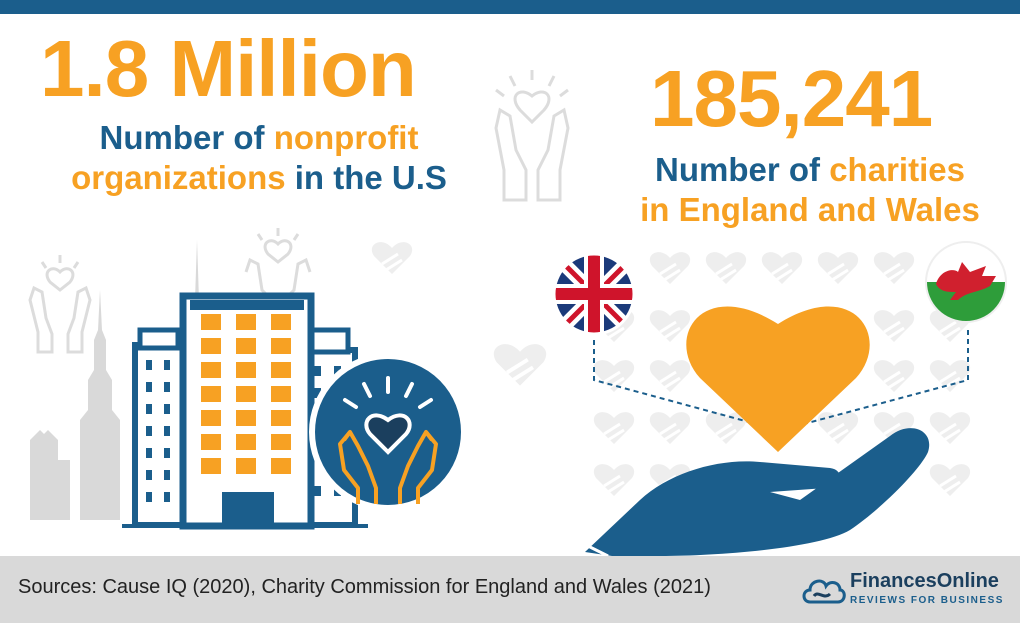 The height and width of the screenshot is (623, 1020). Describe the element at coordinates (897, 169) in the screenshot. I see `desc-highlight: charities` at that location.